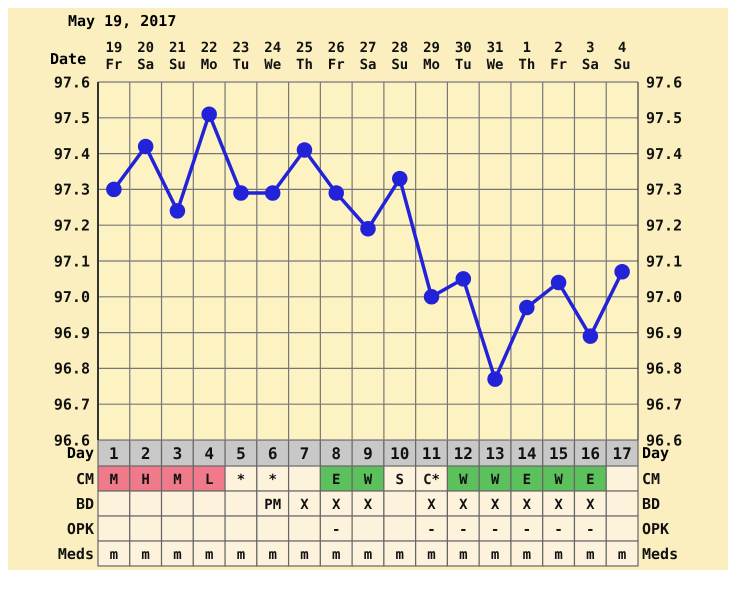  Describe the element at coordinates (664, 153) in the screenshot. I see `y2-tick-label: 97.4` at that location.